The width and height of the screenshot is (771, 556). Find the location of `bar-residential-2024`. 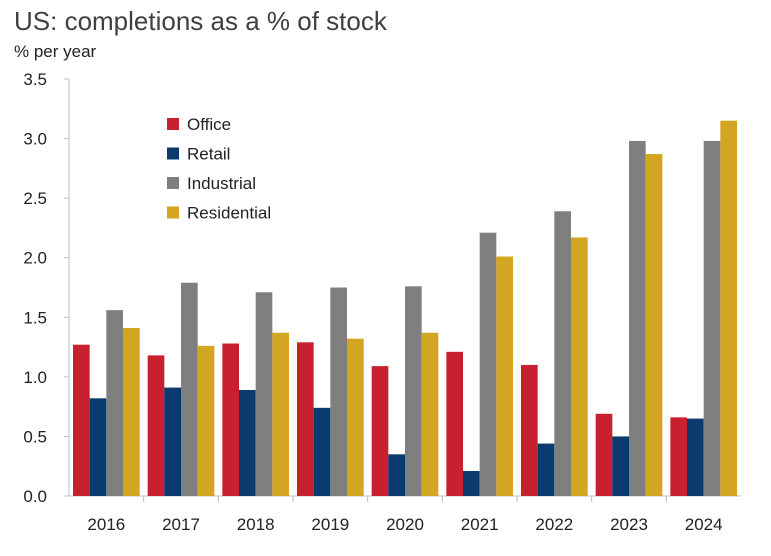

bar-residential-2024 is located at coordinates (728, 308).